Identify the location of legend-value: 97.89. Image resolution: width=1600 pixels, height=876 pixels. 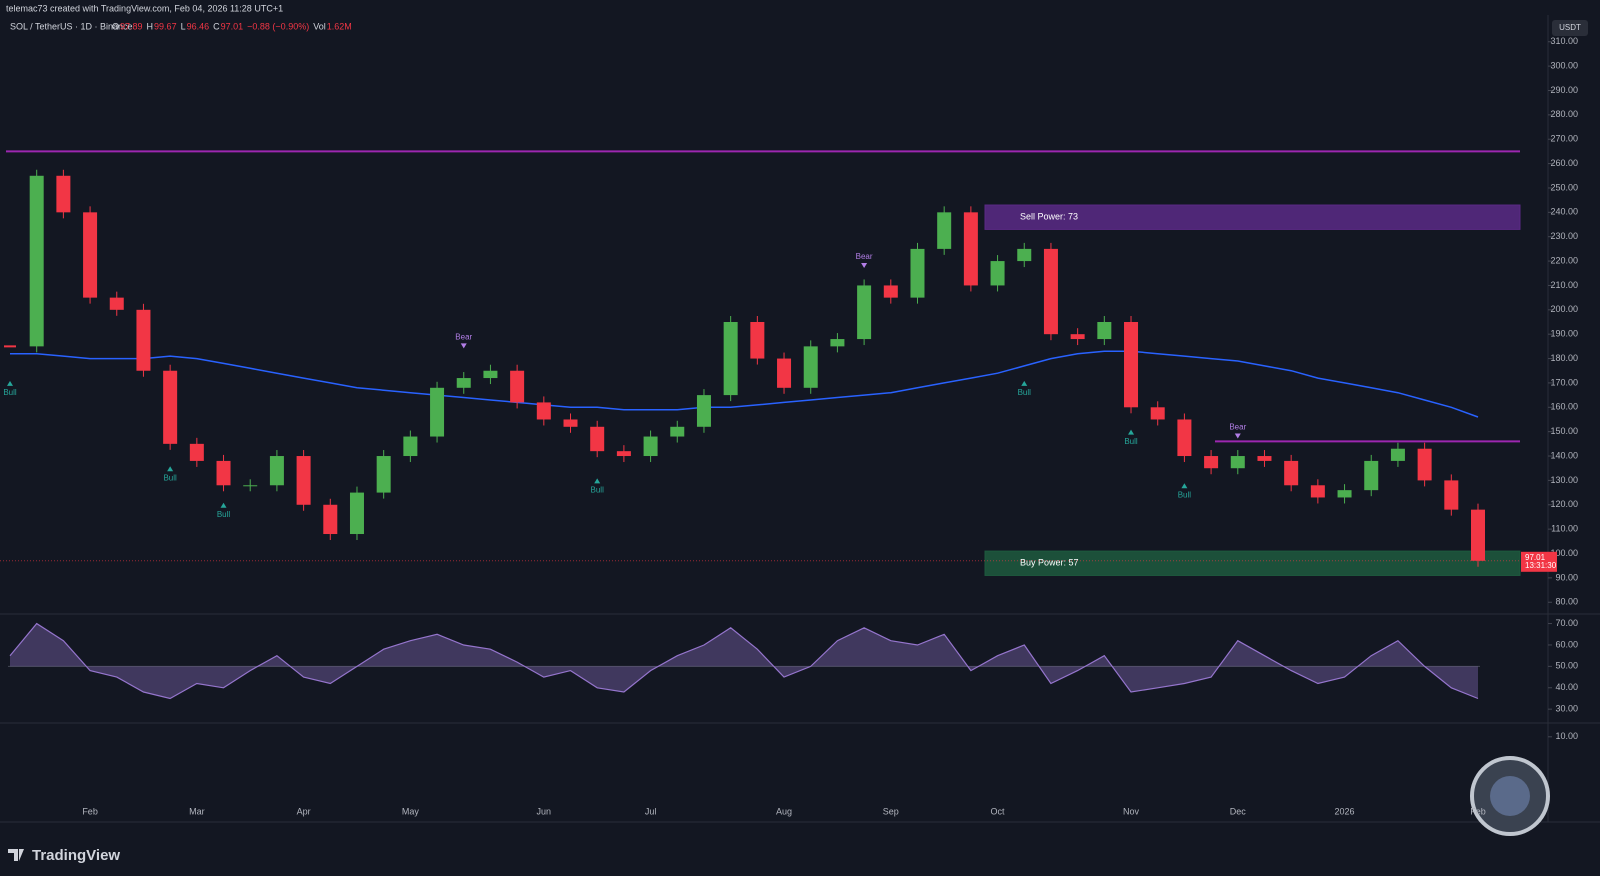
(131, 26).